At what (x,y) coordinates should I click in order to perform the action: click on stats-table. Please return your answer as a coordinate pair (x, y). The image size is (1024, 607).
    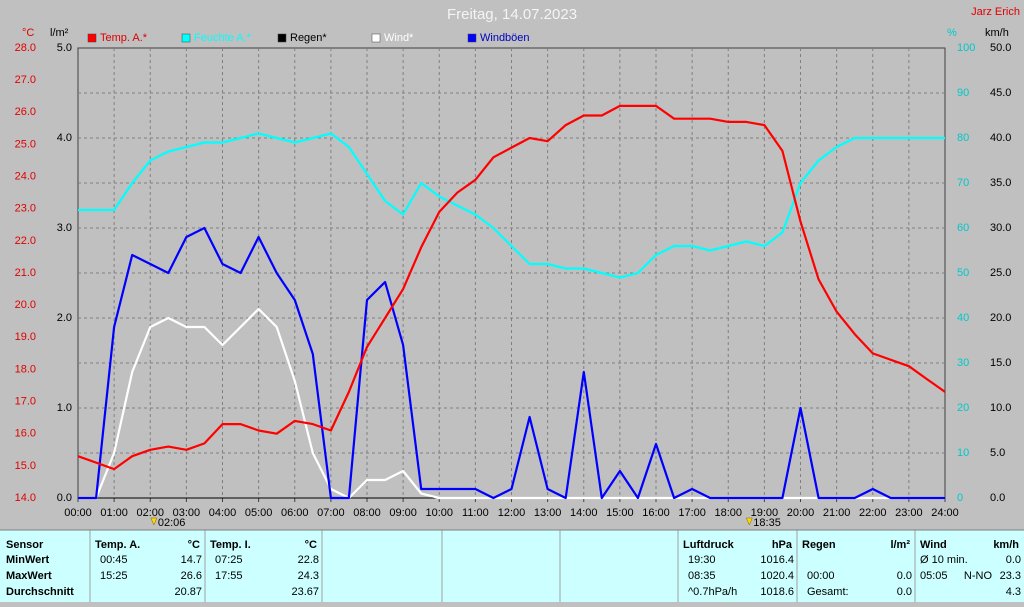
    Looking at the image, I should click on (512, 566).